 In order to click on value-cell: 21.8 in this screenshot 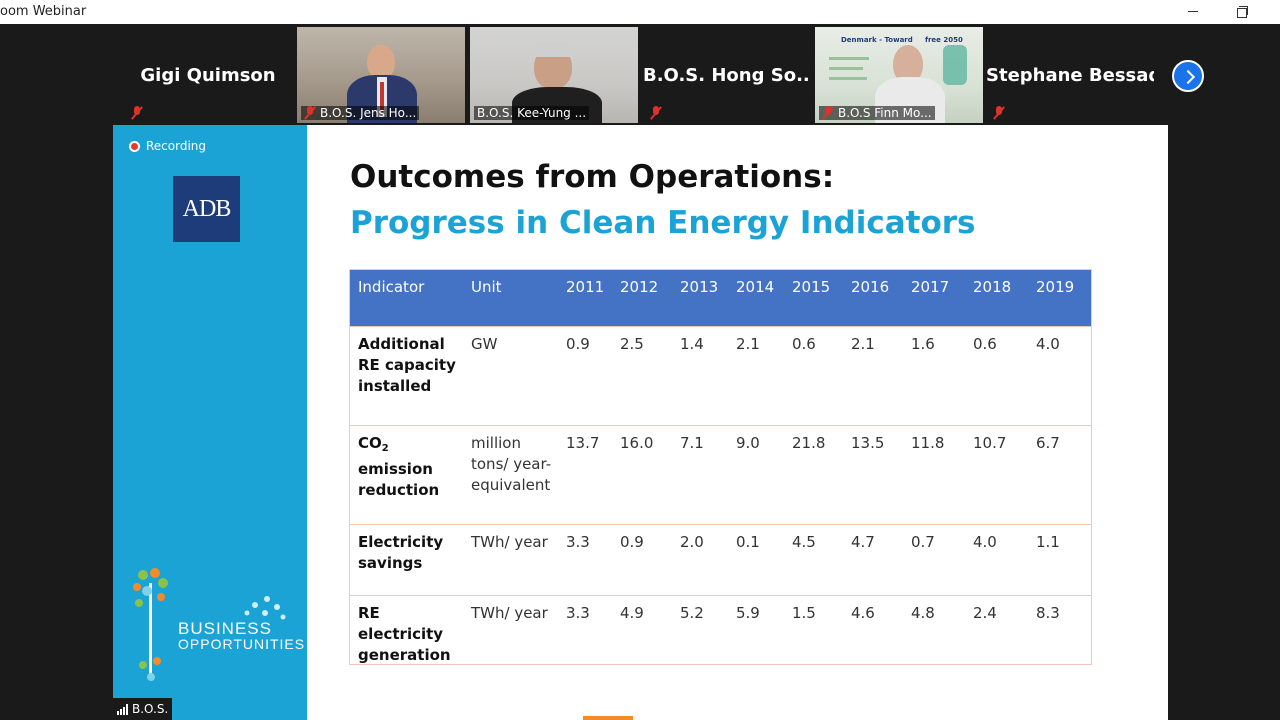, I will do `click(809, 443)`.